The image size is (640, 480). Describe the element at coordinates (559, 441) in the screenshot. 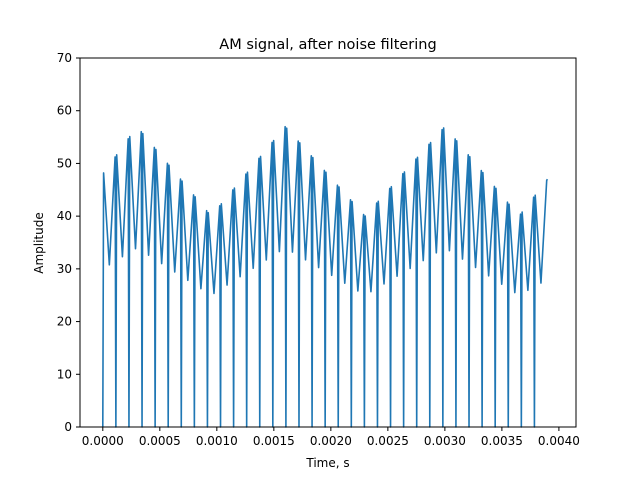

I see `x-tick-label: 0.0040` at that location.